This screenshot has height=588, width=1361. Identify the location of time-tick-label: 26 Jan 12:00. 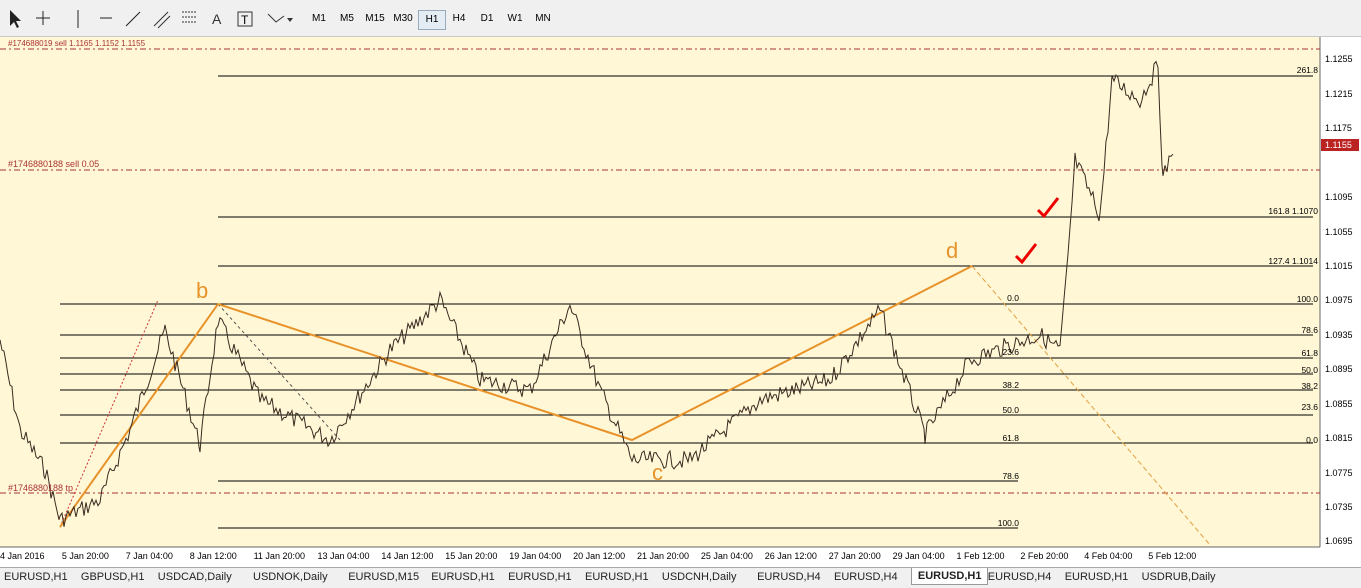
(791, 556).